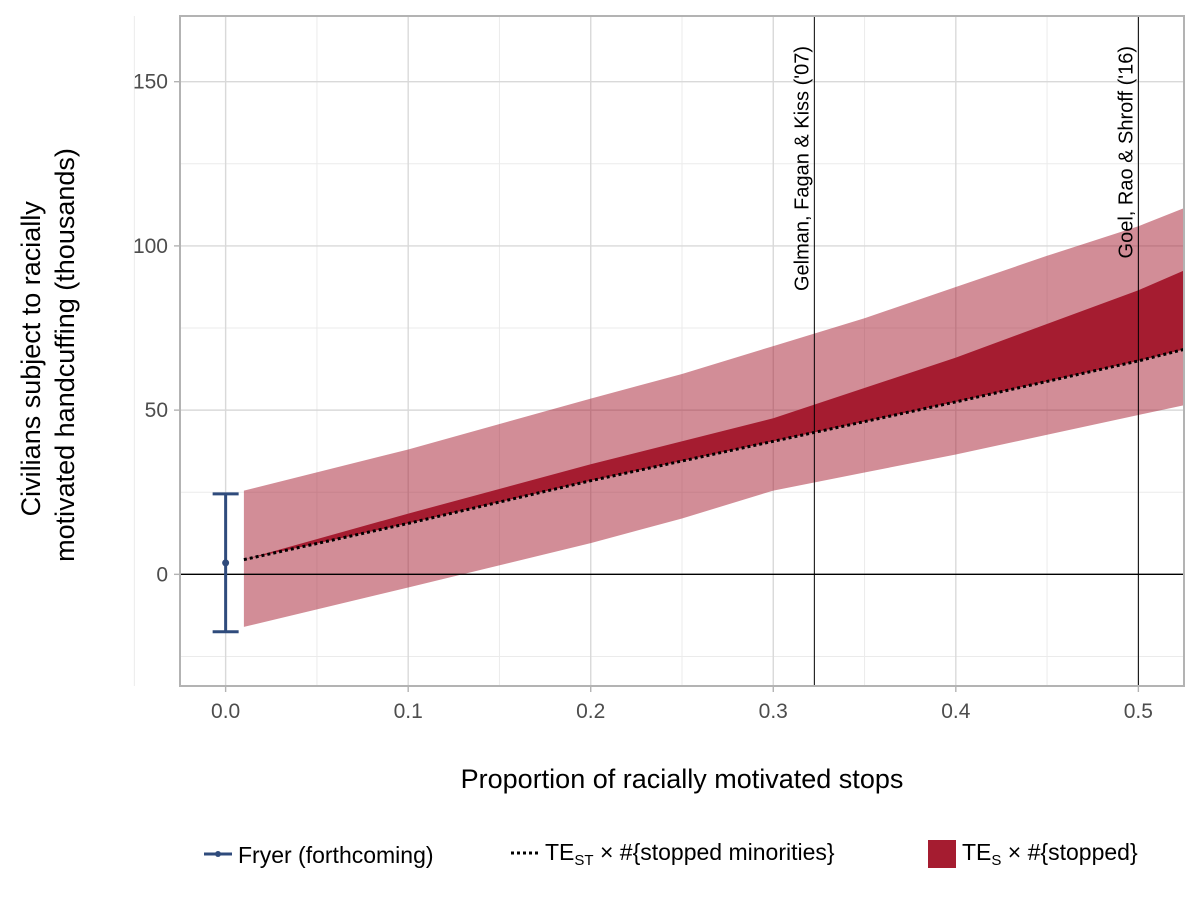  What do you see at coordinates (802, 168) in the screenshot?
I see `reference-line-label-1: Gelman, Fagan & Kiss ('07)` at bounding box center [802, 168].